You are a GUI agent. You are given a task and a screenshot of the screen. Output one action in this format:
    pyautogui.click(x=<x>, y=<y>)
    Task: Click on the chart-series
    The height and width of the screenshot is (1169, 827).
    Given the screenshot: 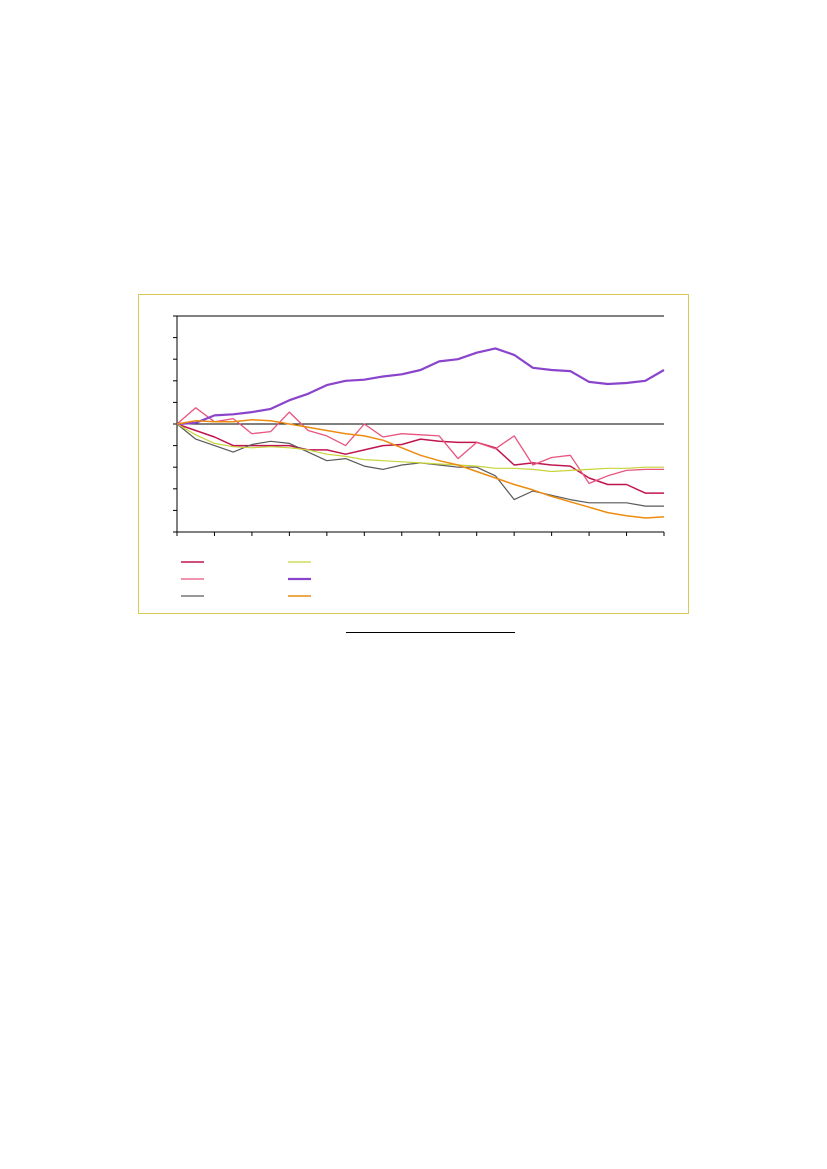 What is the action you would take?
    pyautogui.click(x=420, y=433)
    